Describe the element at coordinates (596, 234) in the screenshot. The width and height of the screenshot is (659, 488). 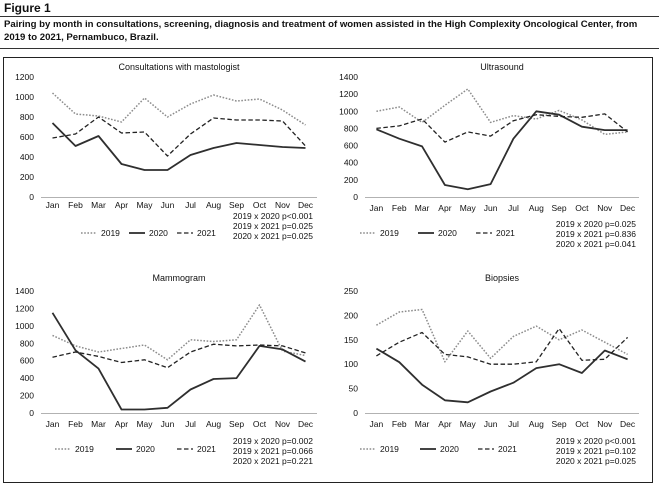
I see `p-value-note: 2019 x 2021 p=0.836` at that location.